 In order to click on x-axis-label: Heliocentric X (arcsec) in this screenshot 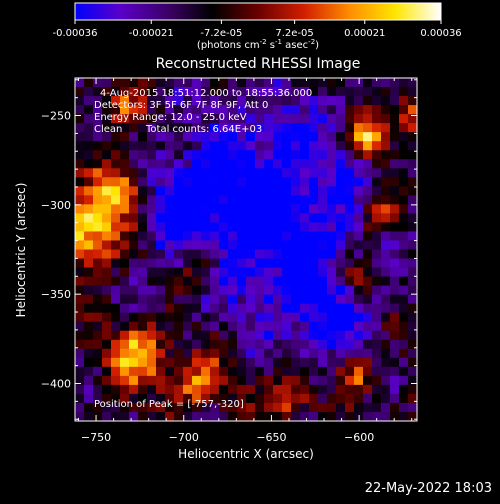, I will do `click(246, 454)`.